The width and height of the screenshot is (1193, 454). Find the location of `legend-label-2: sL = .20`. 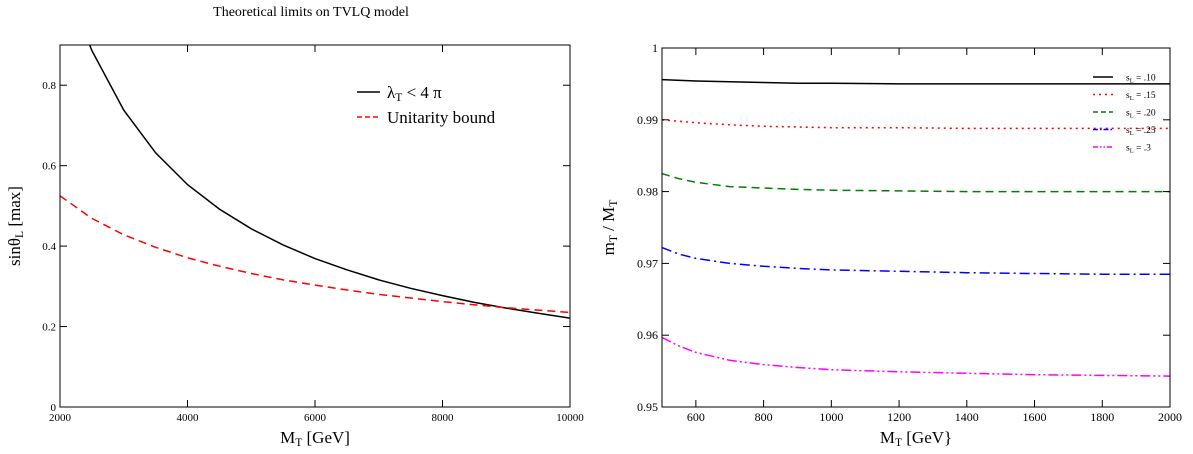

legend-label-2: sL = .20 is located at coordinates (1141, 114).